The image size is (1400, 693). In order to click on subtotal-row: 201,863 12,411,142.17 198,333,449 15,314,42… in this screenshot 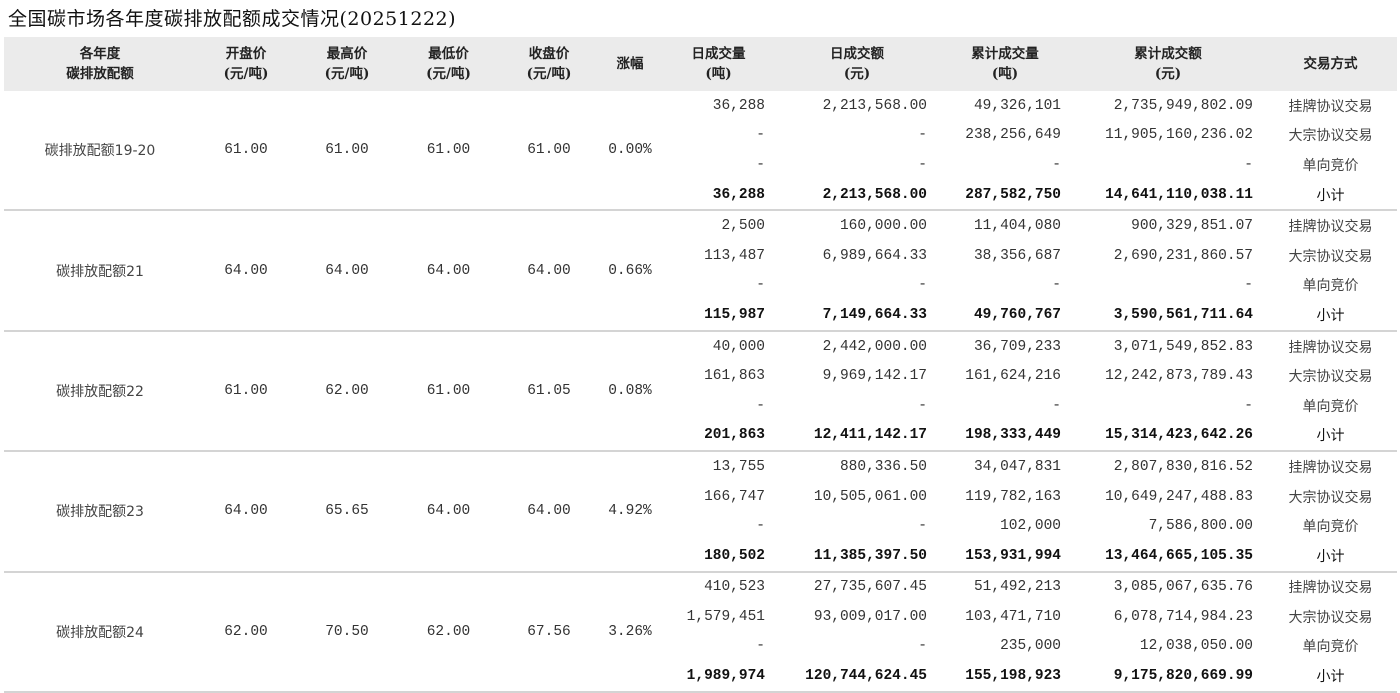, I will do `click(700, 436)`.